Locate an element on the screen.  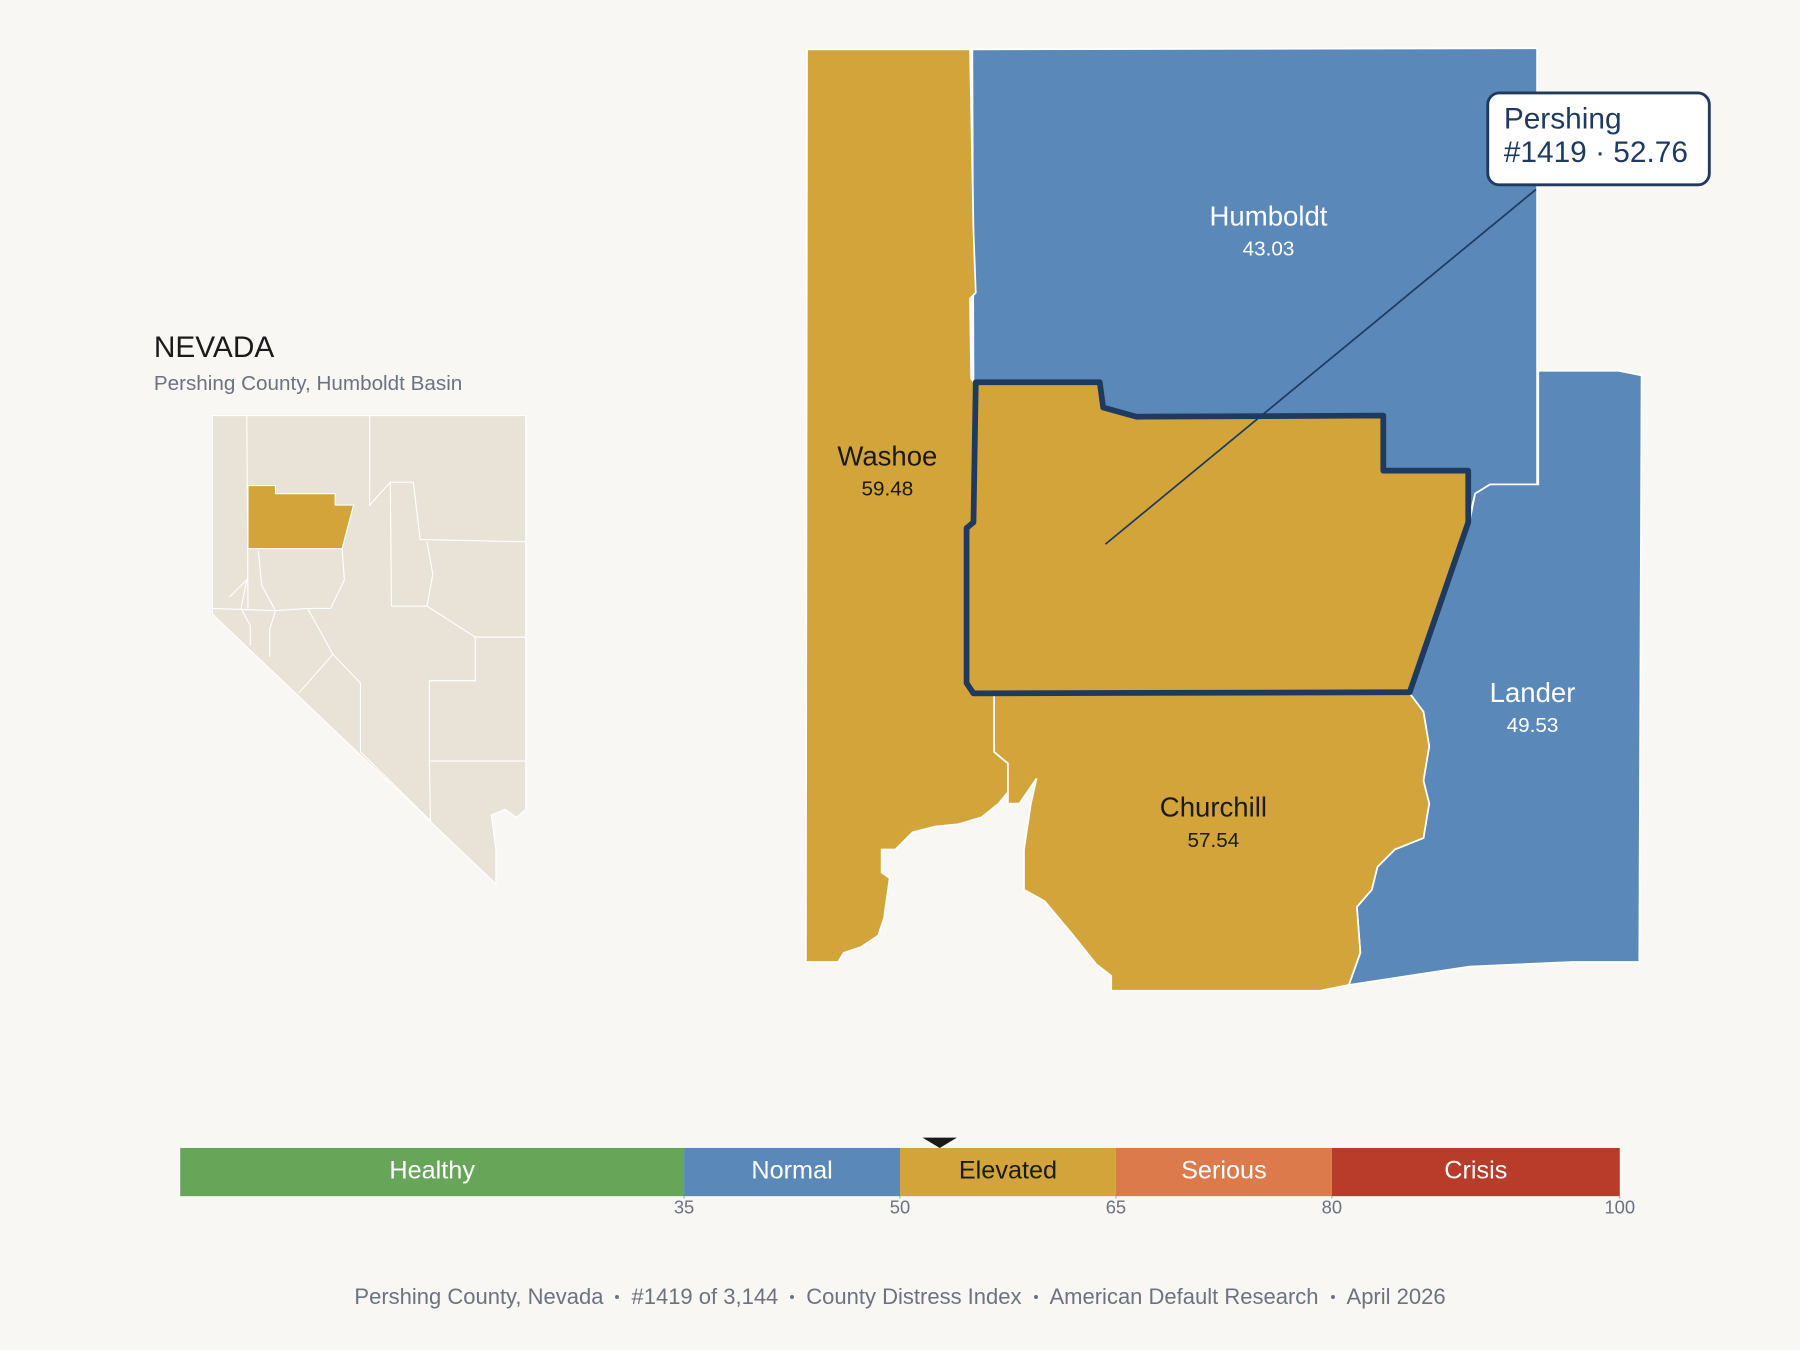
footer-item: County Distress Index is located at coordinates (914, 1296).